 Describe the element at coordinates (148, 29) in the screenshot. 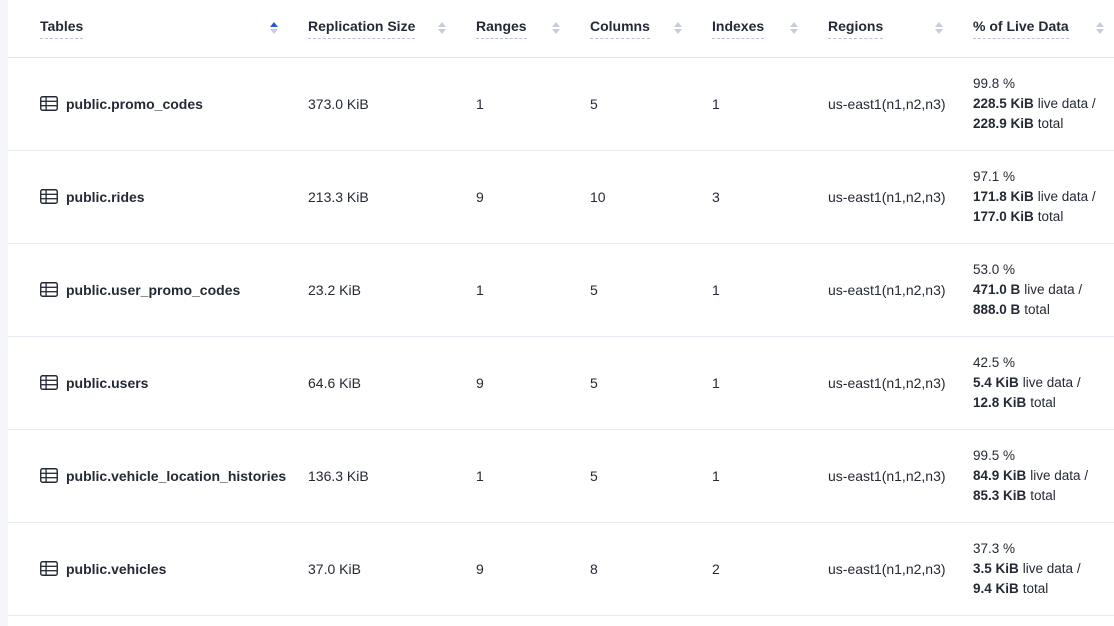

I see `column-header-tables: Tables` at that location.